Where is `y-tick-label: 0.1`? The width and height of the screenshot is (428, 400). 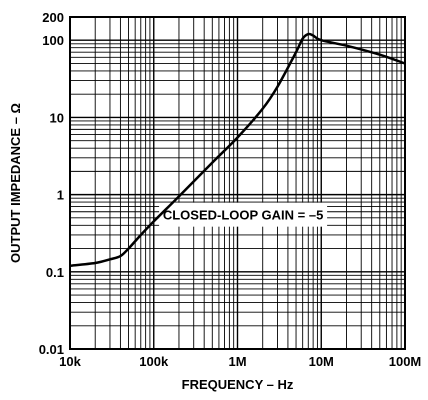 y-tick-label: 0.1 is located at coordinates (55, 272).